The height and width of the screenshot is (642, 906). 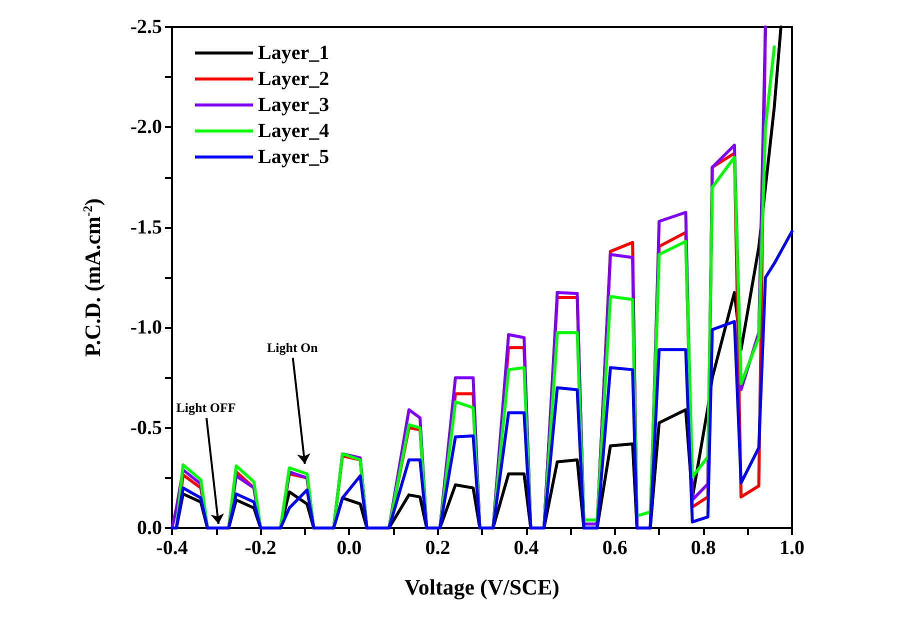 What do you see at coordinates (349, 548) in the screenshot?
I see `x-tick-label: 0.0` at bounding box center [349, 548].